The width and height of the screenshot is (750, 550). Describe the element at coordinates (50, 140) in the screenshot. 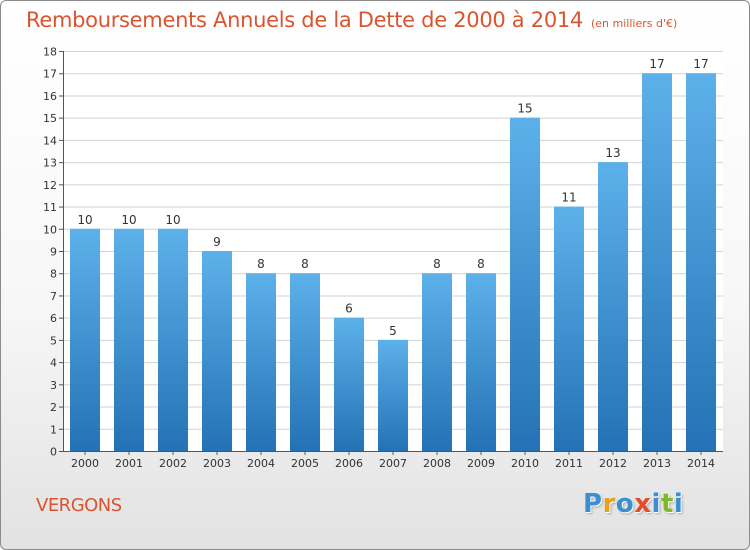

I see `y-tick-label: 14` at that location.